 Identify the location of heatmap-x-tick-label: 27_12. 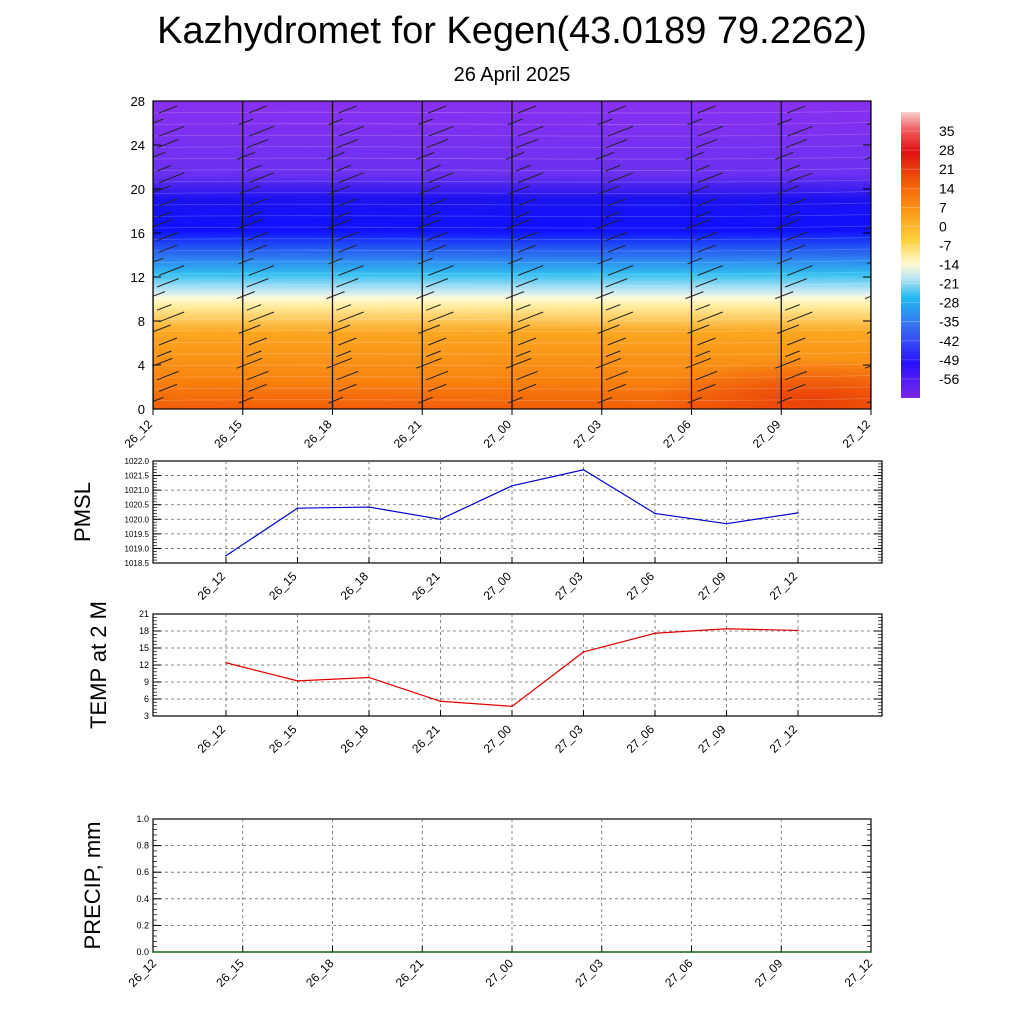
(857, 434).